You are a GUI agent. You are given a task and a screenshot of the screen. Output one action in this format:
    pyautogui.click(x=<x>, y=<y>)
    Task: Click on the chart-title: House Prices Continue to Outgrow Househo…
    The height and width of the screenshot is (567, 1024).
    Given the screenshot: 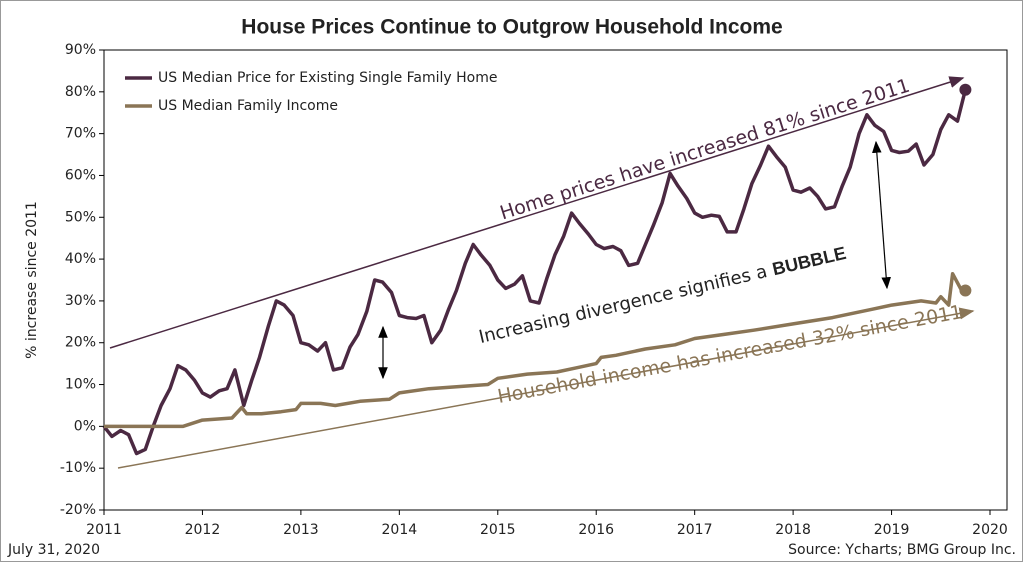 What is the action you would take?
    pyautogui.click(x=511, y=27)
    